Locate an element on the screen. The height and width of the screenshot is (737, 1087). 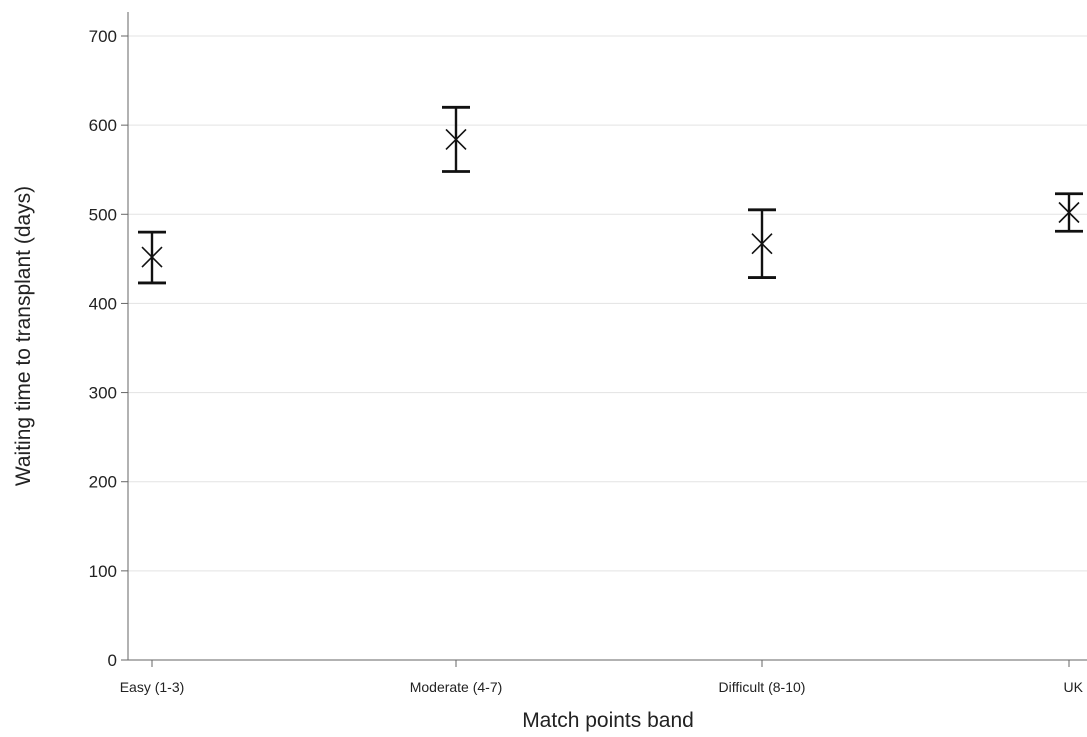
y-axis-title: Waiting time to transplant (days) is located at coordinates (23, 336).